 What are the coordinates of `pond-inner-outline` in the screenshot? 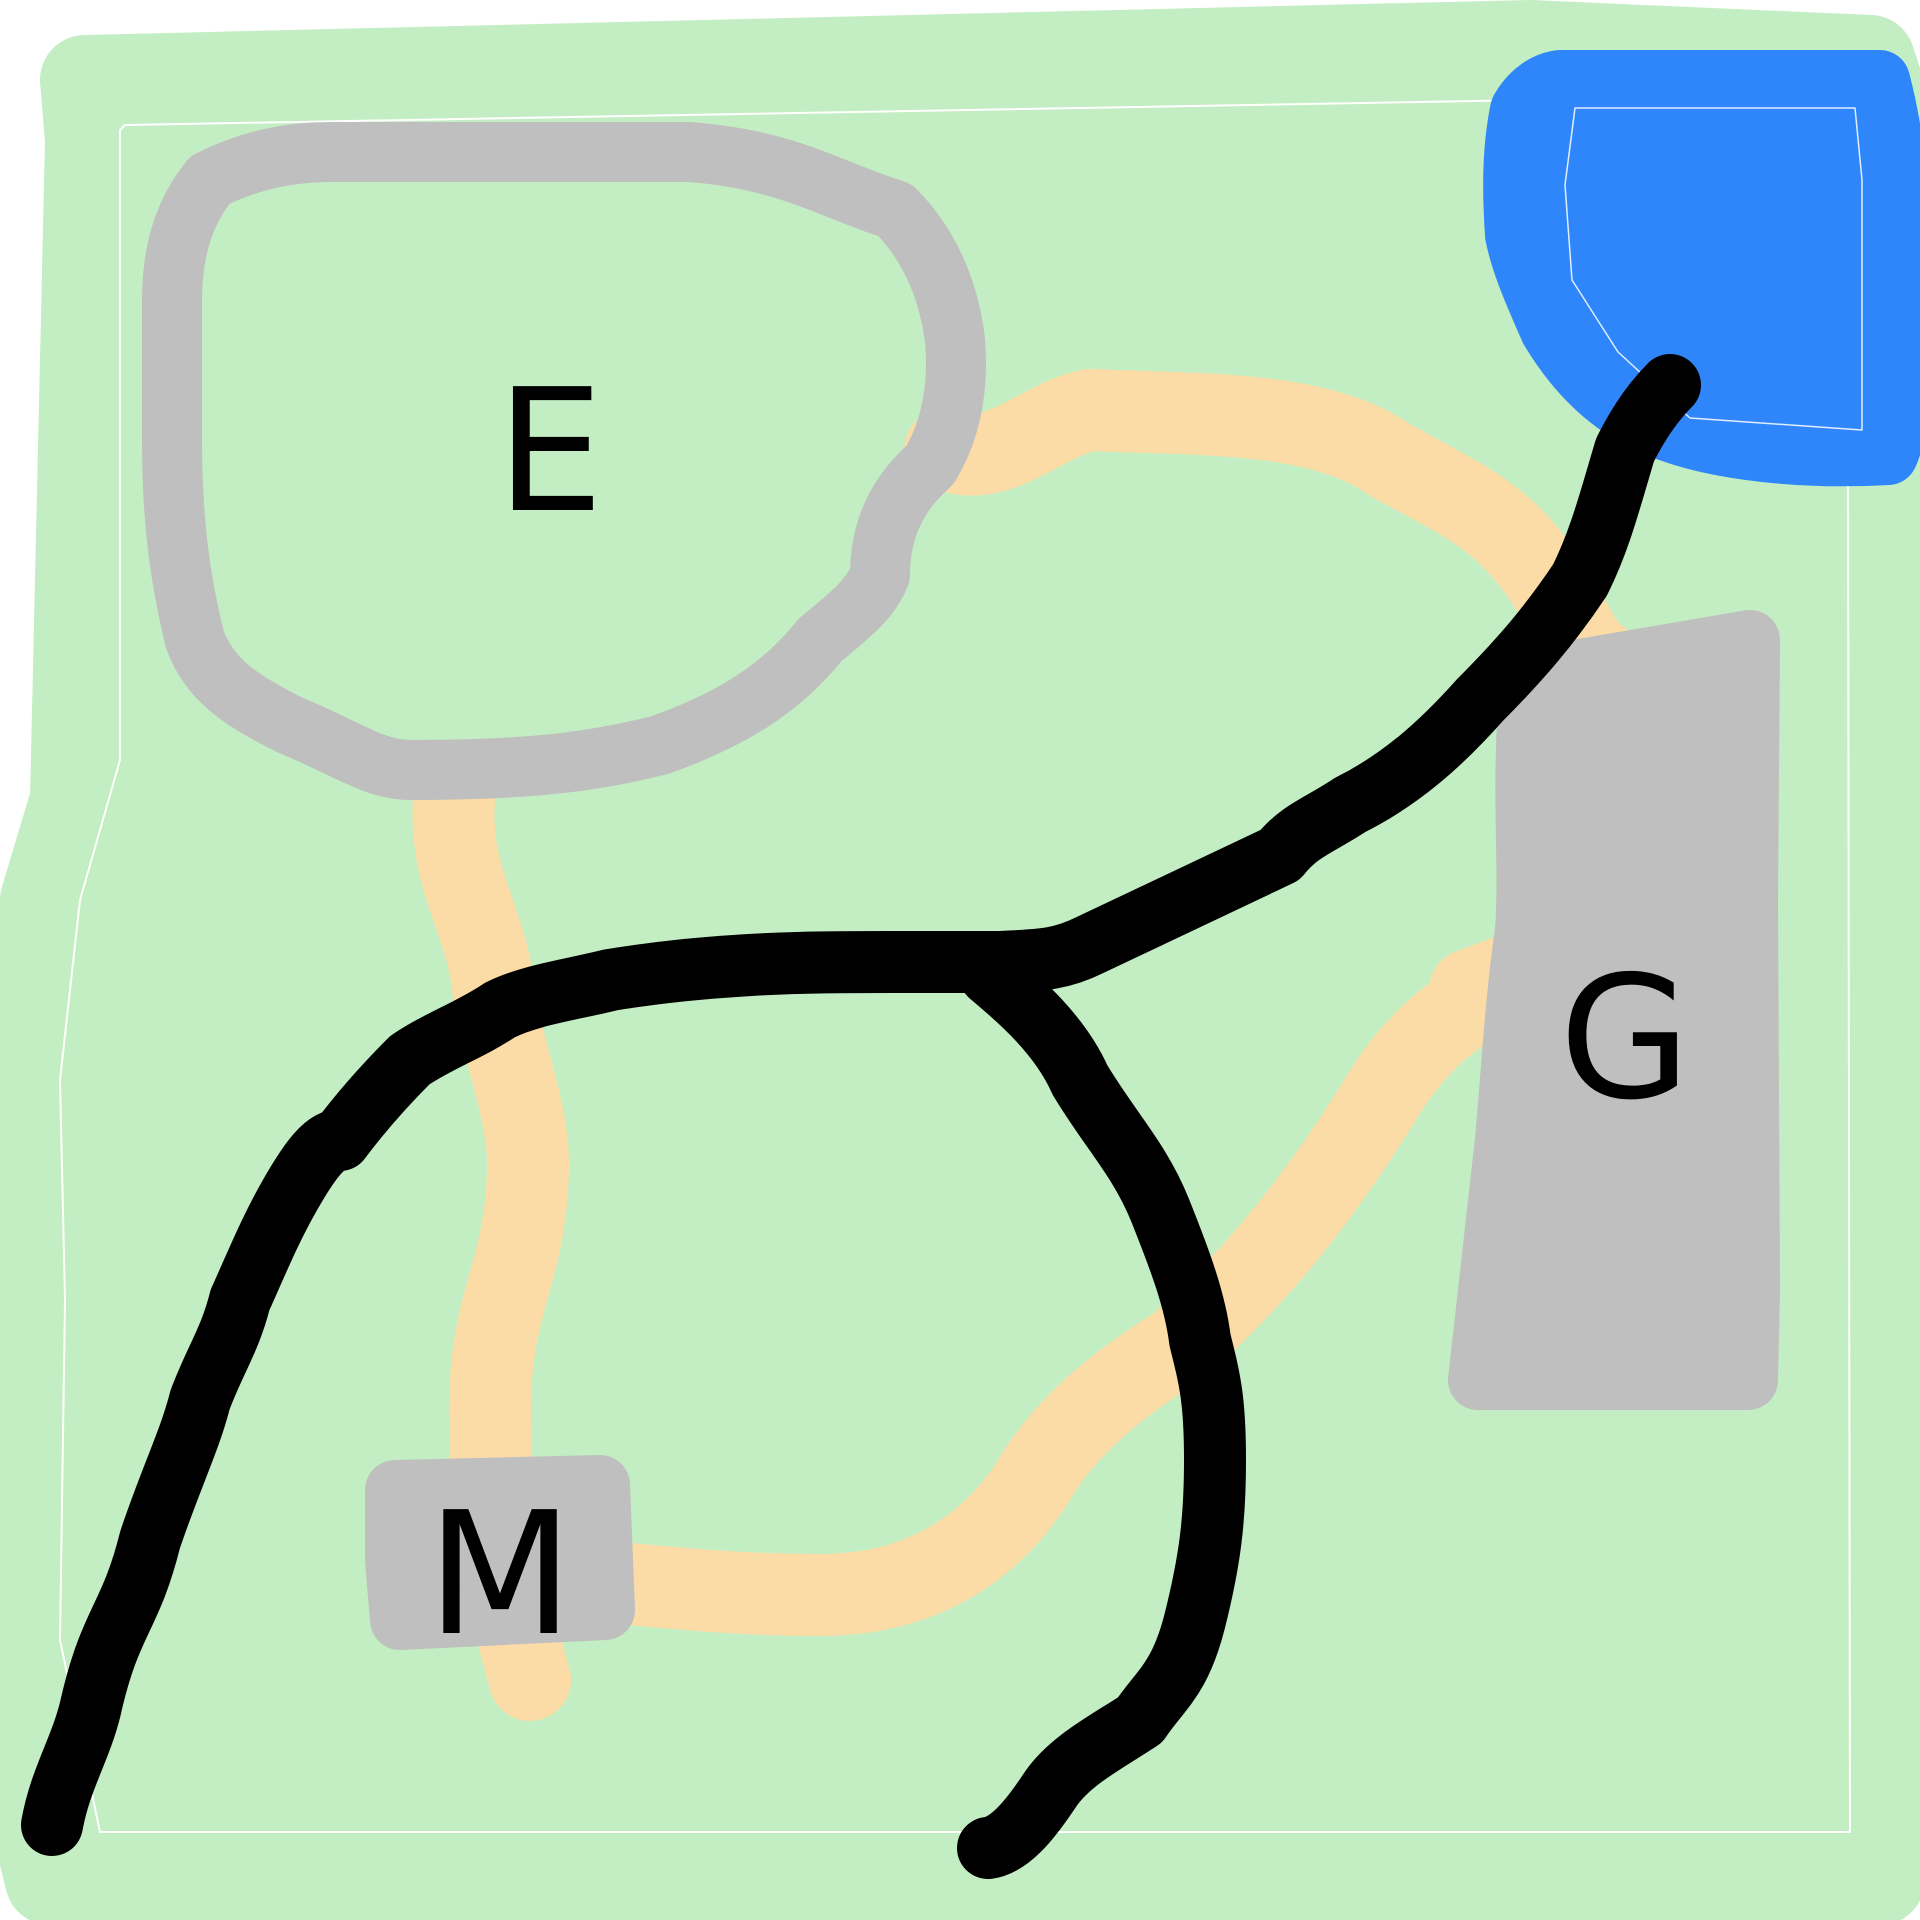 It's located at (1713, 269).